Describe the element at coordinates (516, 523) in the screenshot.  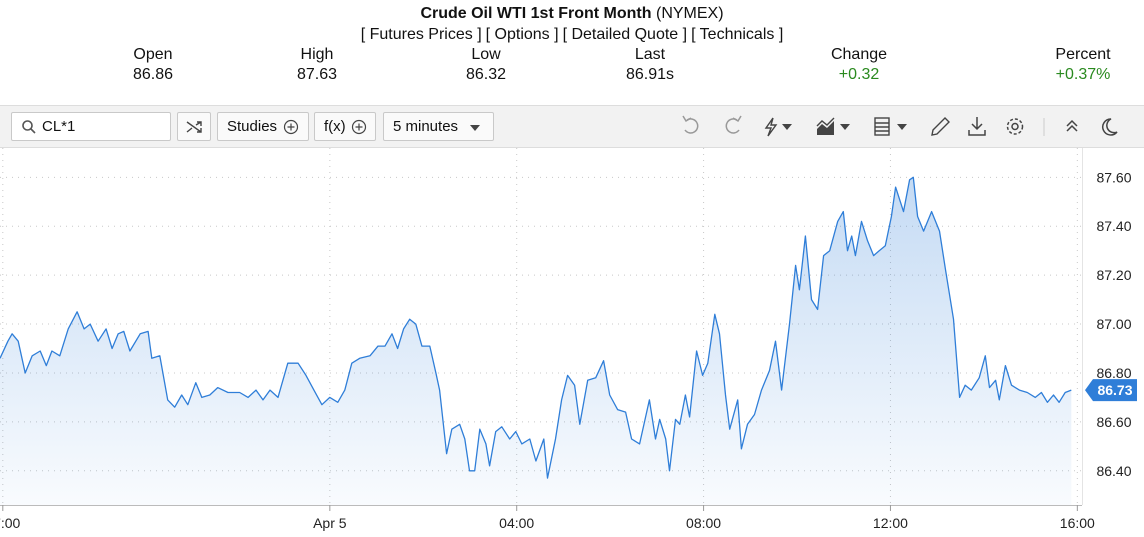
I see `x-tick-label: 04:00` at that location.